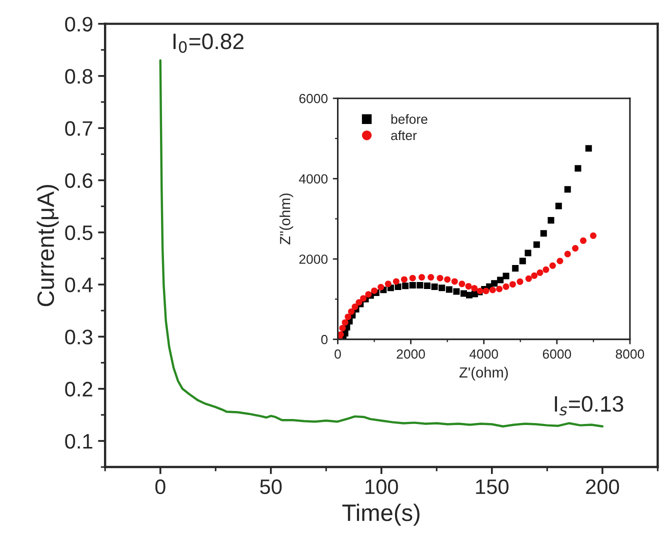  I want to click on x-axis-title: Z'(ohm), so click(483, 373).